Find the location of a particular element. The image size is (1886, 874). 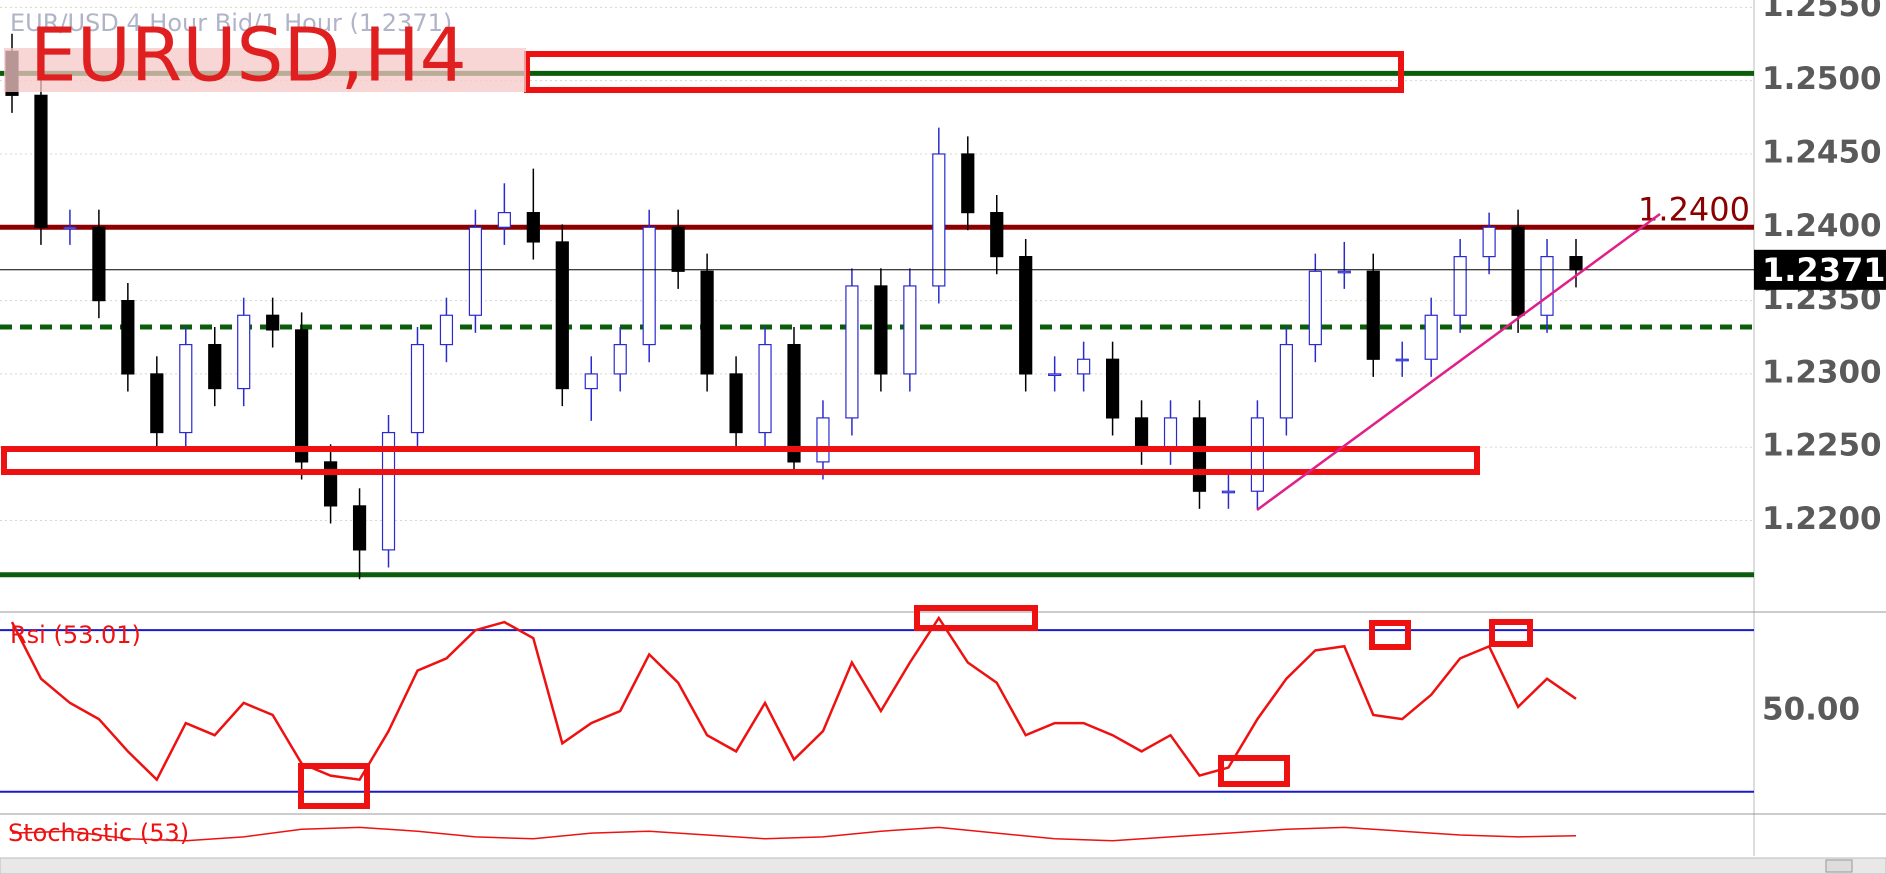

y-tick-label: 1.2300 is located at coordinates (1822, 372).